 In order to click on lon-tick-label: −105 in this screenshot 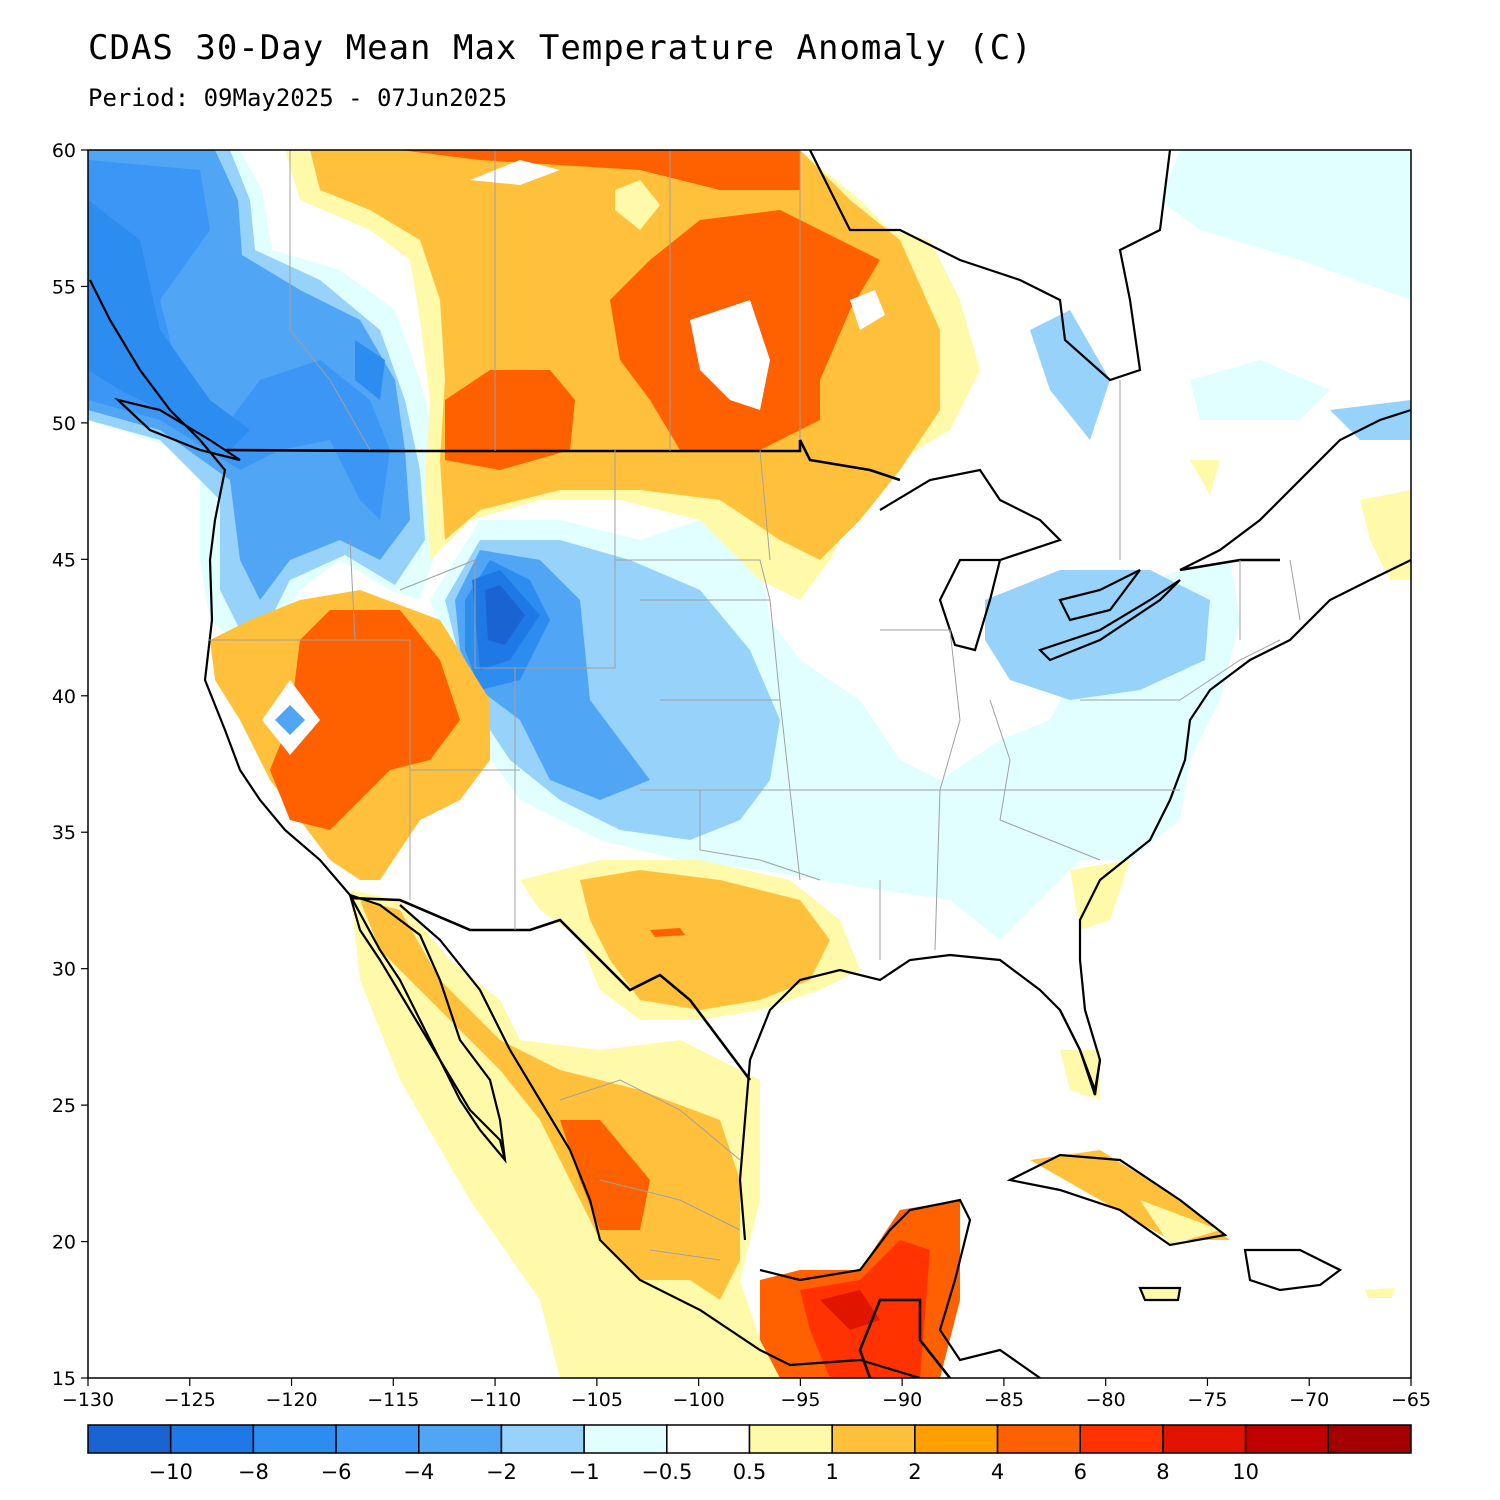, I will do `click(597, 1400)`.